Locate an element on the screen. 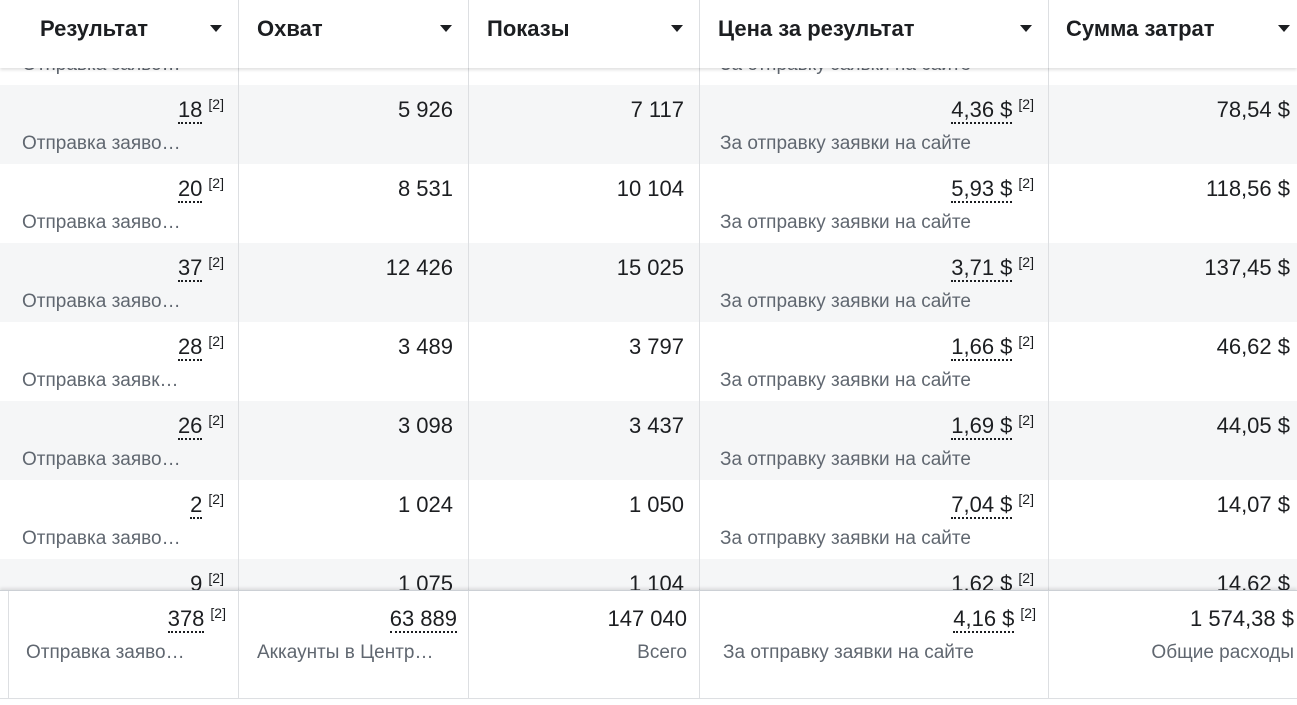 The height and width of the screenshot is (705, 1297). reach: 1 024 is located at coordinates (425, 504).